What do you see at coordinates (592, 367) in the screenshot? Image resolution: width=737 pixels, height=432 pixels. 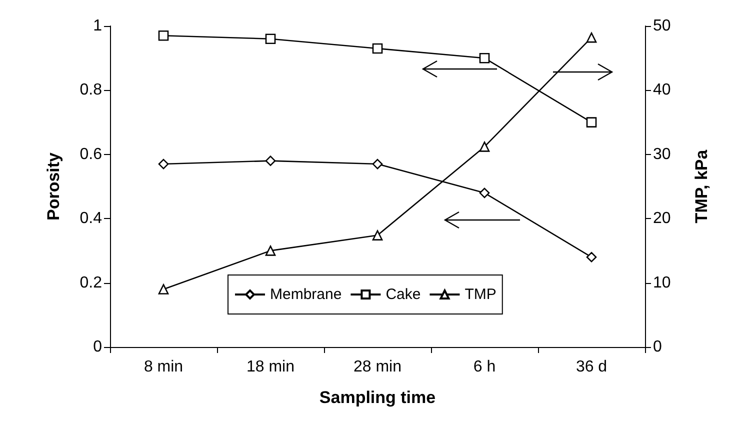 I see `x-tick-label: 36 d` at bounding box center [592, 367].